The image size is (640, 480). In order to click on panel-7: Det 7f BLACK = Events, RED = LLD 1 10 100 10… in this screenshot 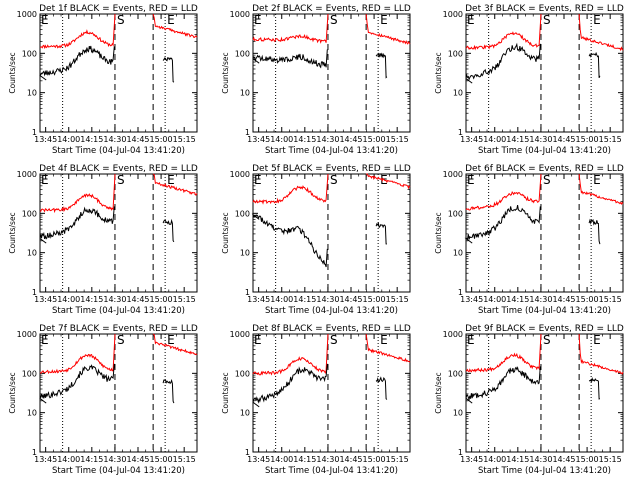, I will do `click(103, 400)`.